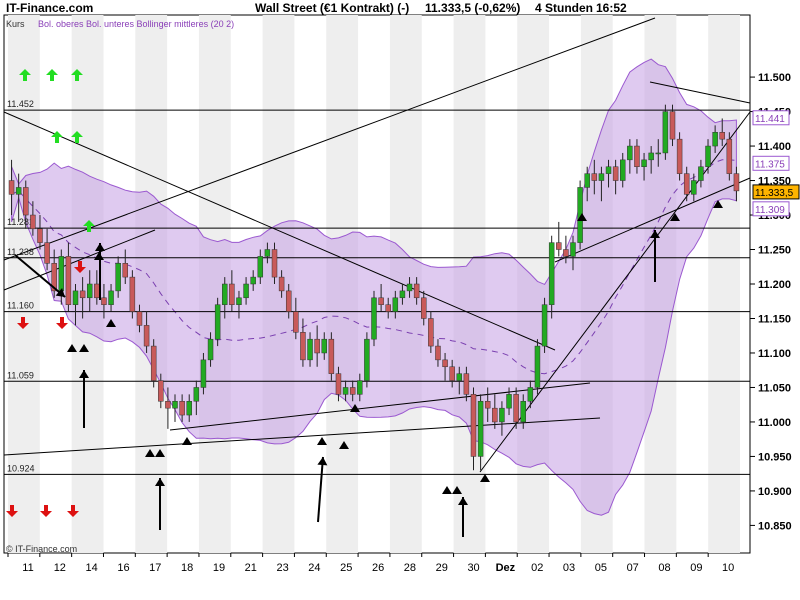 This screenshot has height=600, width=800. Describe the element at coordinates (537, 568) in the screenshot. I see `x-tick-label: 02` at that location.